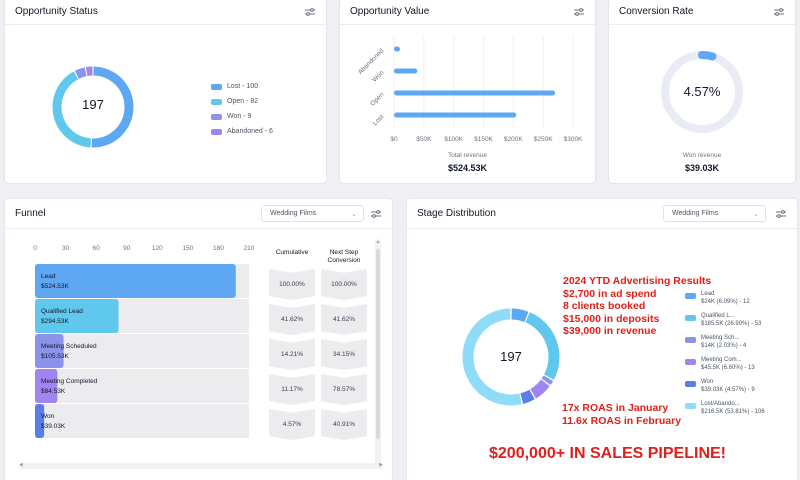  Describe the element at coordinates (467, 168) in the screenshot. I see `total-revenue-value: $524.53K` at that location.